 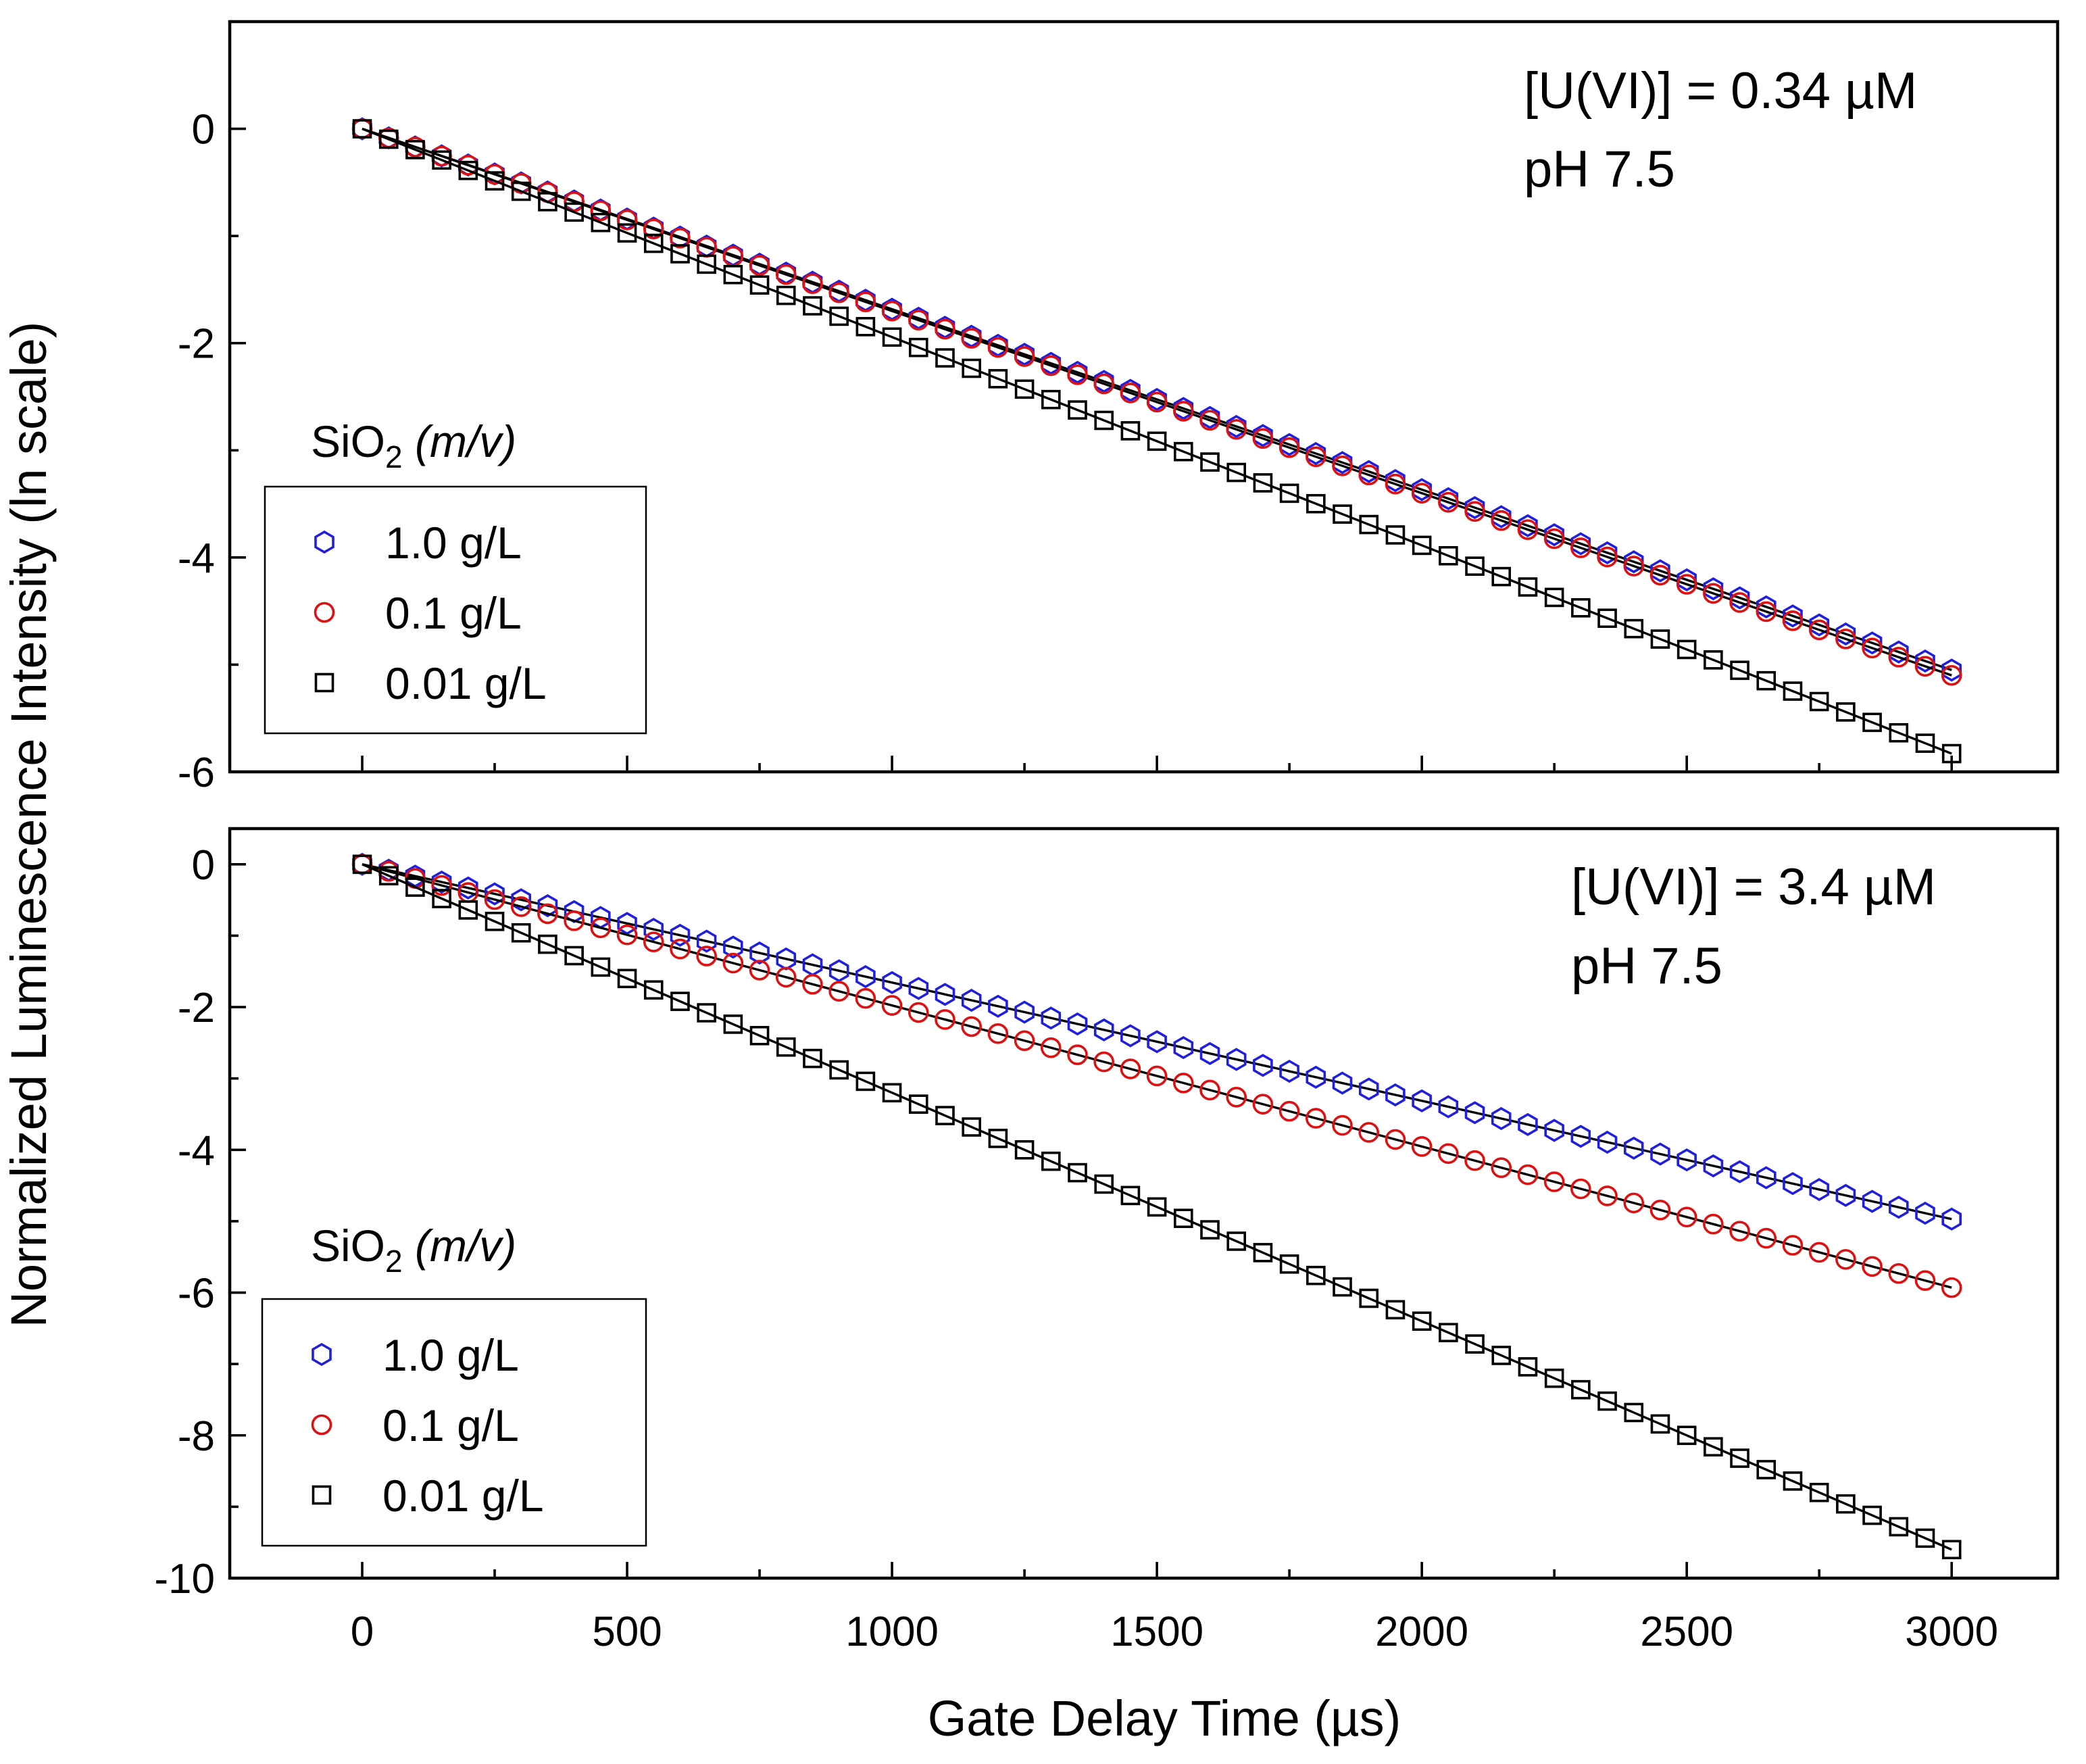 I want to click on x-tick-label: 500, so click(x=627, y=1632).